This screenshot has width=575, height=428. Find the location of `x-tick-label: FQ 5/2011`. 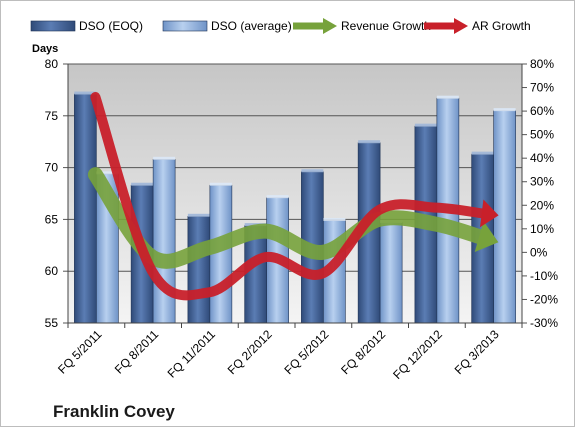

x-tick-label: FQ 5/2011 is located at coordinates (80, 352).